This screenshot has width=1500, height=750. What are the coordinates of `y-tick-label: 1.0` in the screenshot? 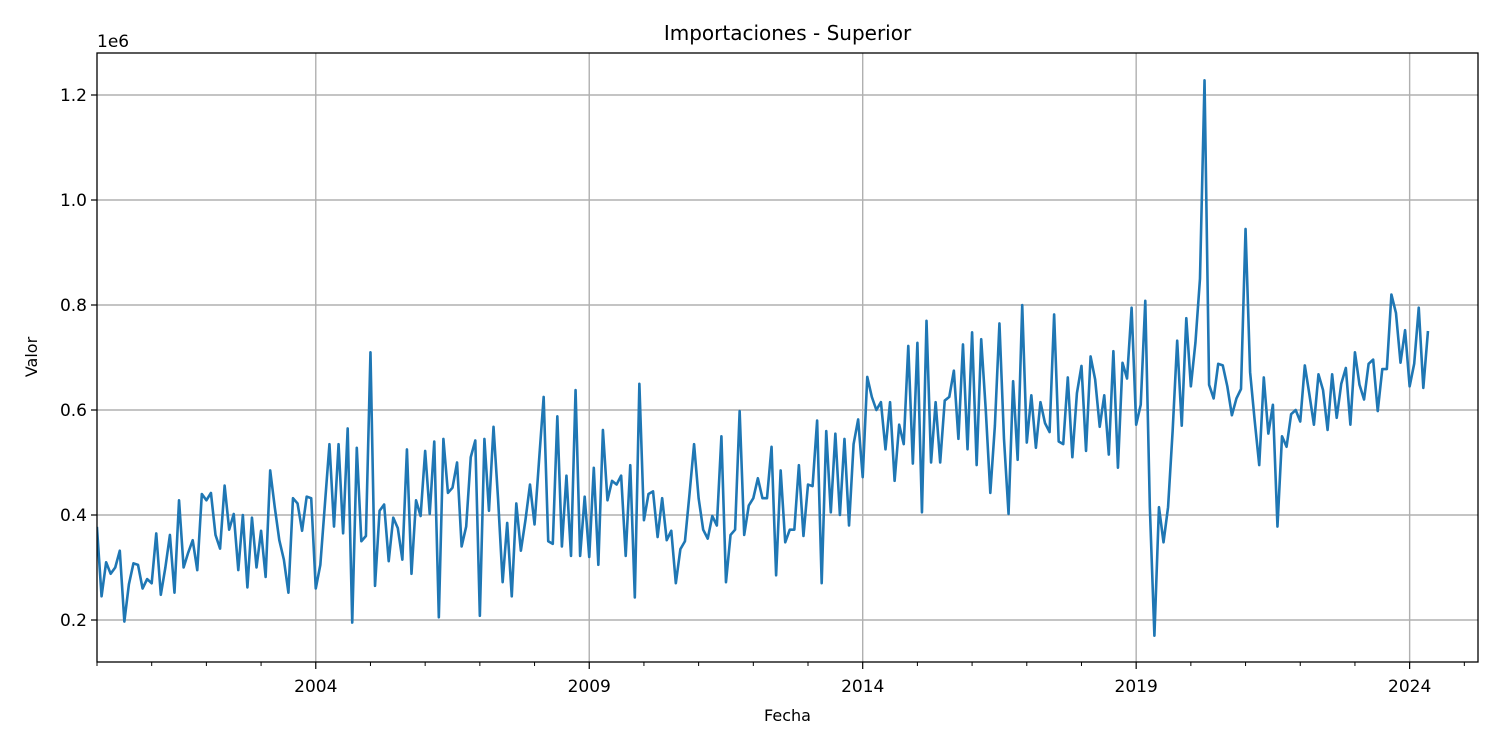 It's located at (73, 201).